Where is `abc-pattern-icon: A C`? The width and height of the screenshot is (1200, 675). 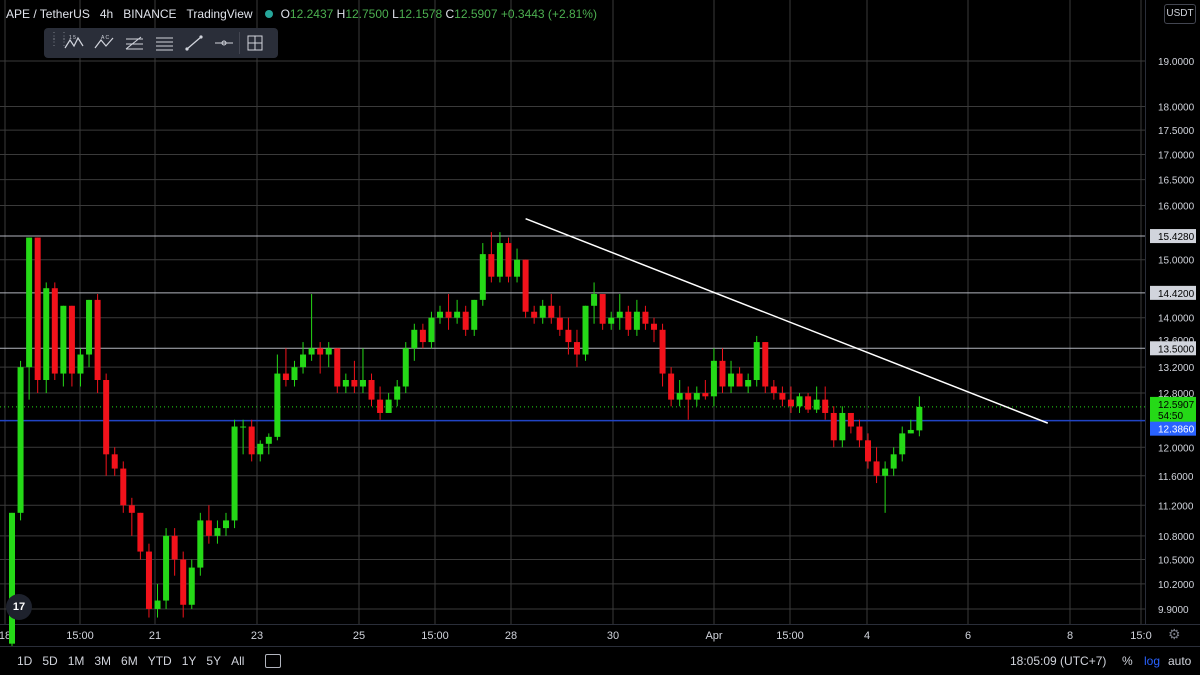 abc-pattern-icon: A C is located at coordinates (104, 43).